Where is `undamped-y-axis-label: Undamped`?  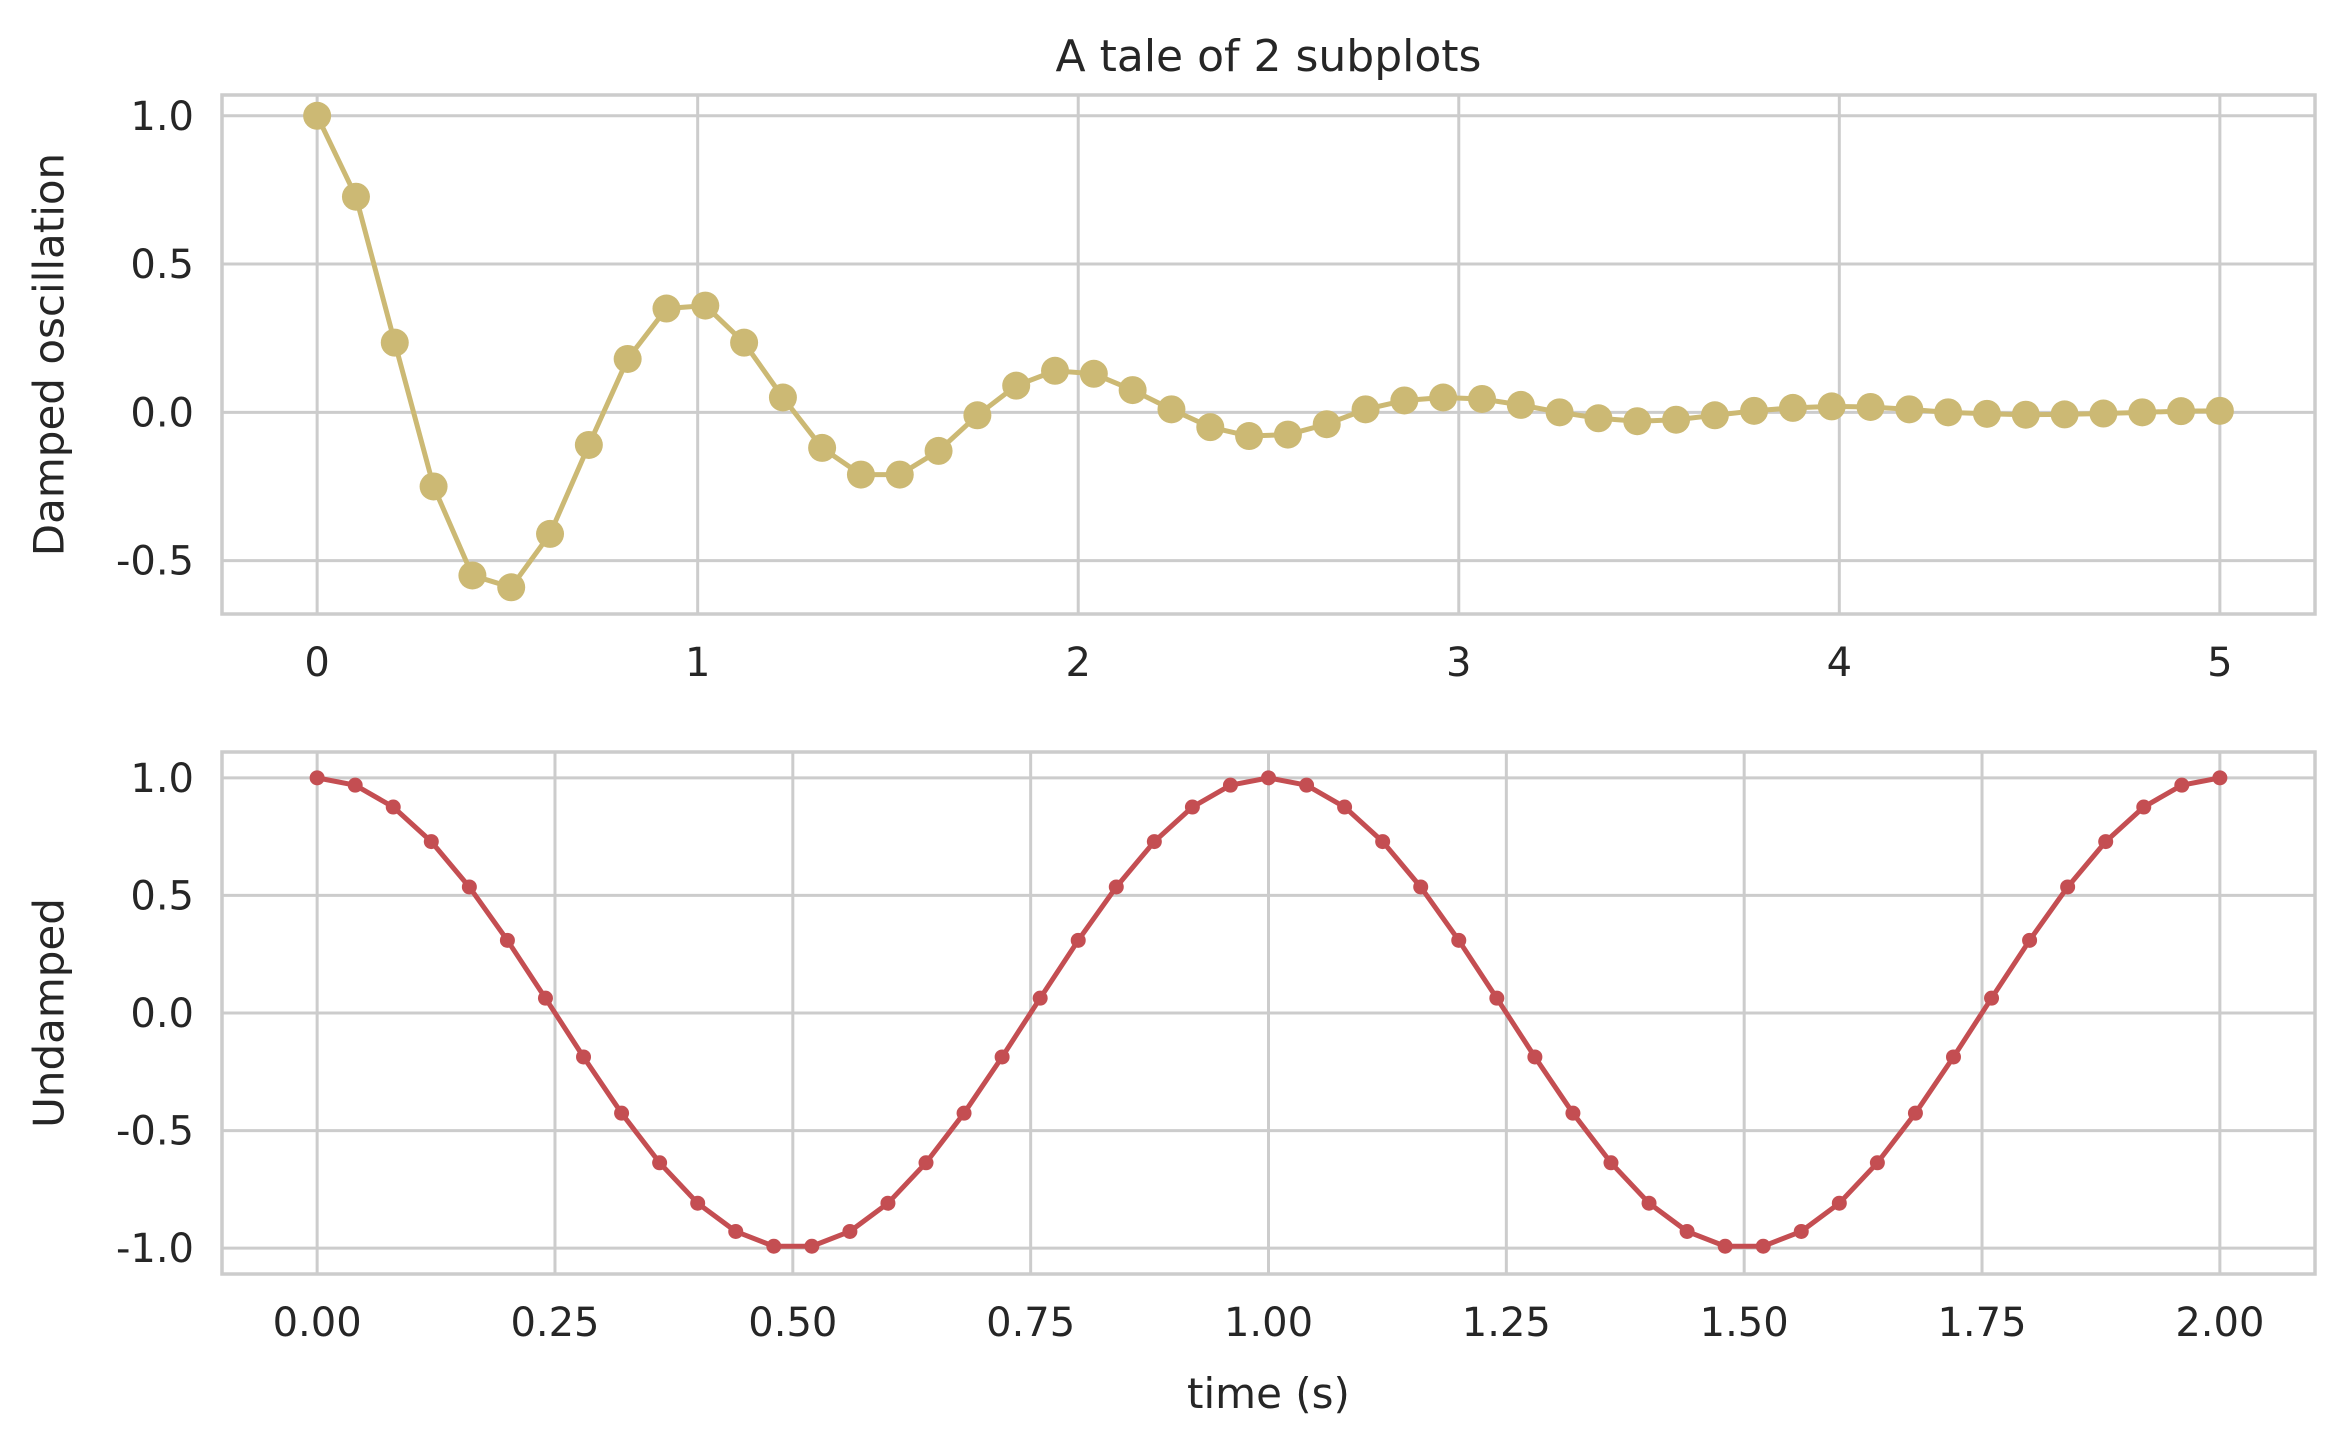
undamped-y-axis-label: Undamped is located at coordinates (49, 1013).